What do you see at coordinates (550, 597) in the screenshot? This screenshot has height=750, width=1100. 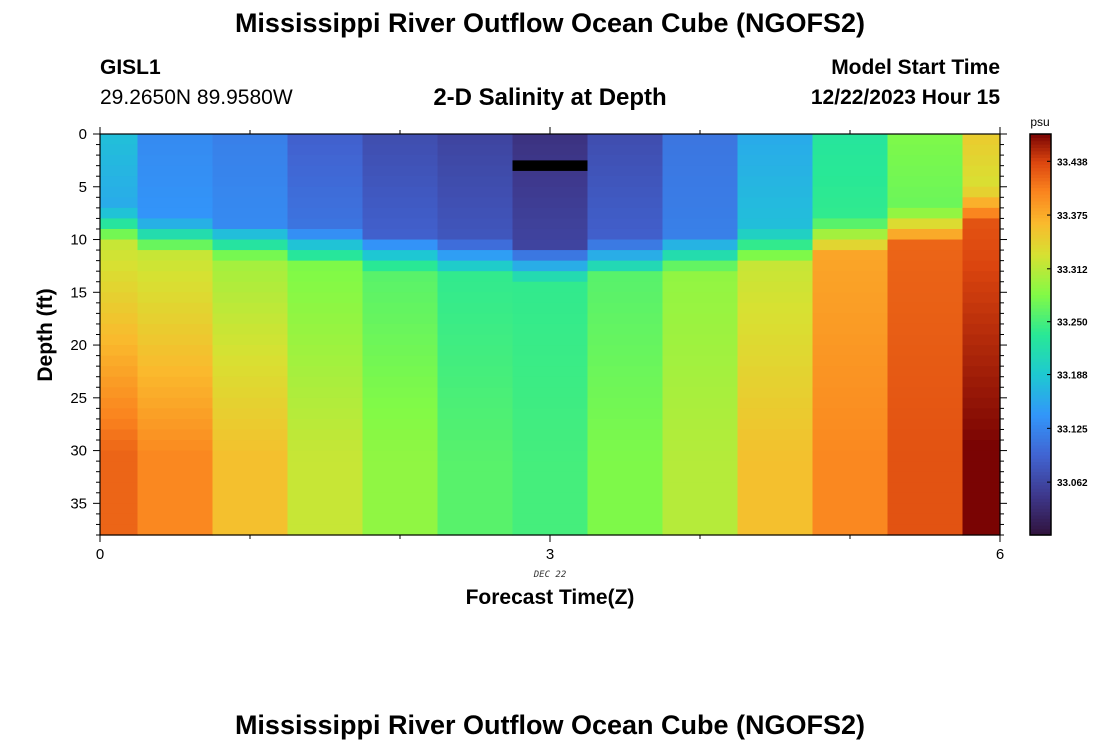 I see `x-axis-title: Forecast Time(Z)` at bounding box center [550, 597].